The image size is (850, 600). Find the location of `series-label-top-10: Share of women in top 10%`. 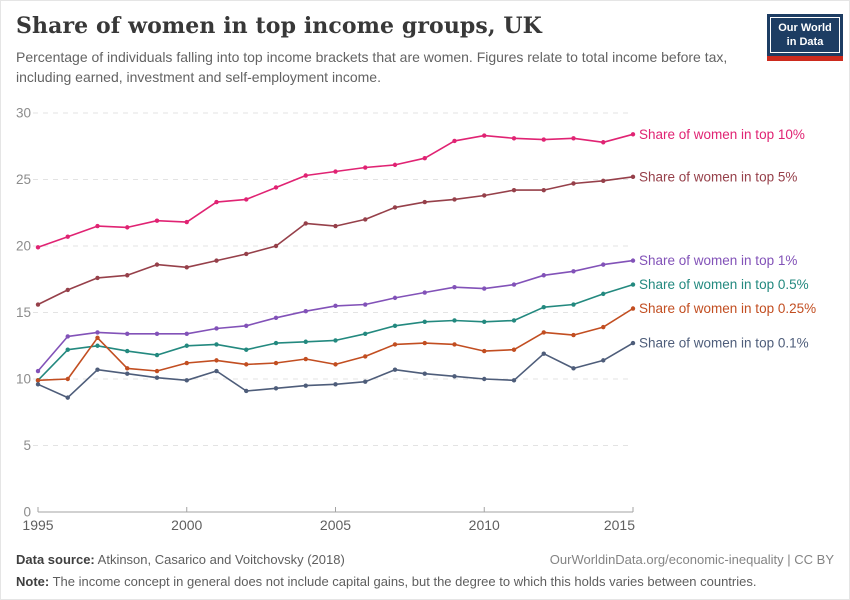

series-label-top-10: Share of women in top 10% is located at coordinates (722, 134).